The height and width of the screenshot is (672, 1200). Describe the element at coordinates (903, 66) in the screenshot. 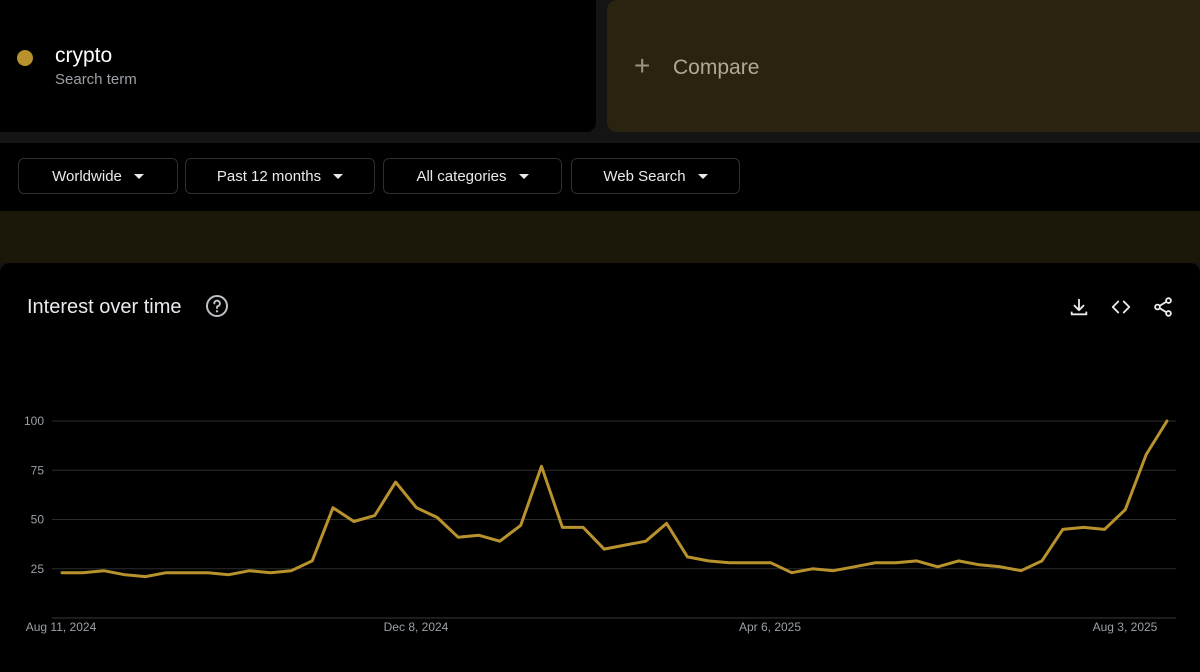

I see `compare-button: + Compare` at that location.